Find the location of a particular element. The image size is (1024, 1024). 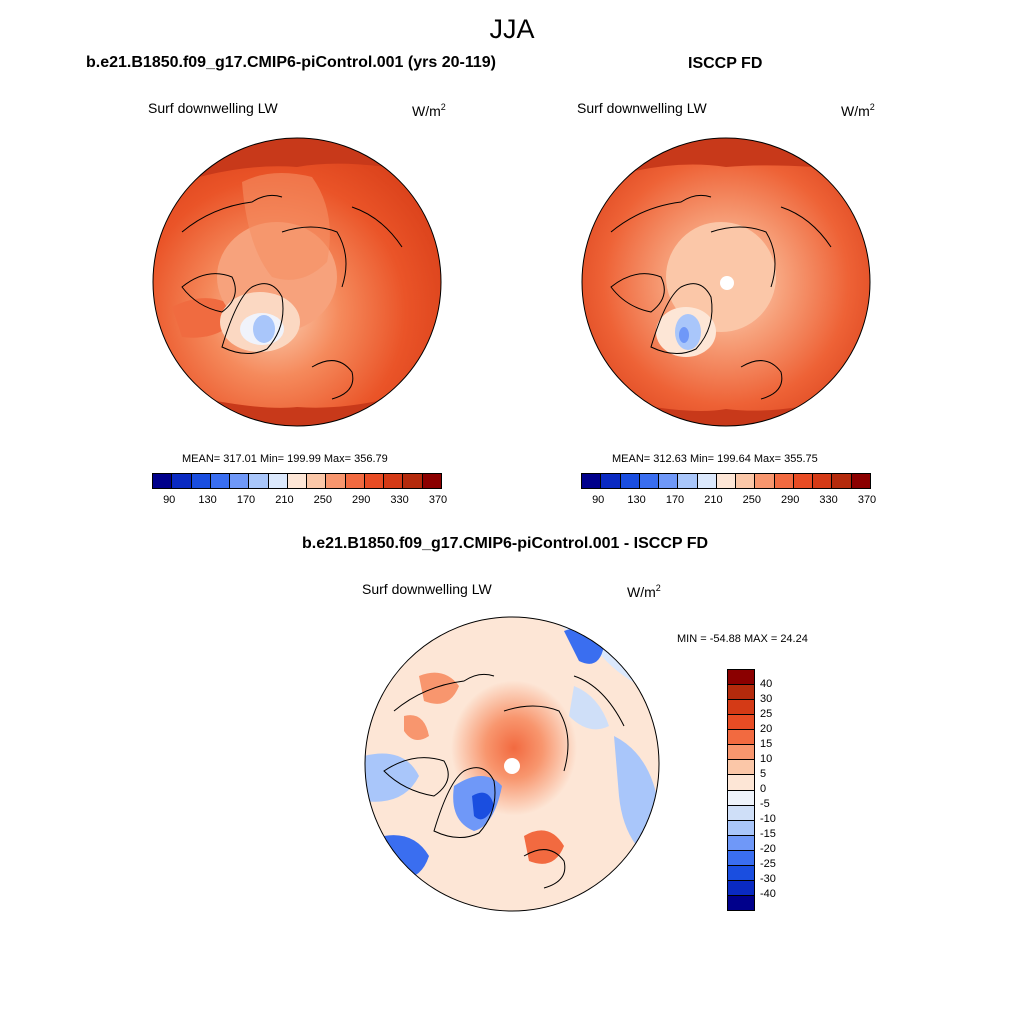

model-units-label: W/m2 is located at coordinates (429, 110).